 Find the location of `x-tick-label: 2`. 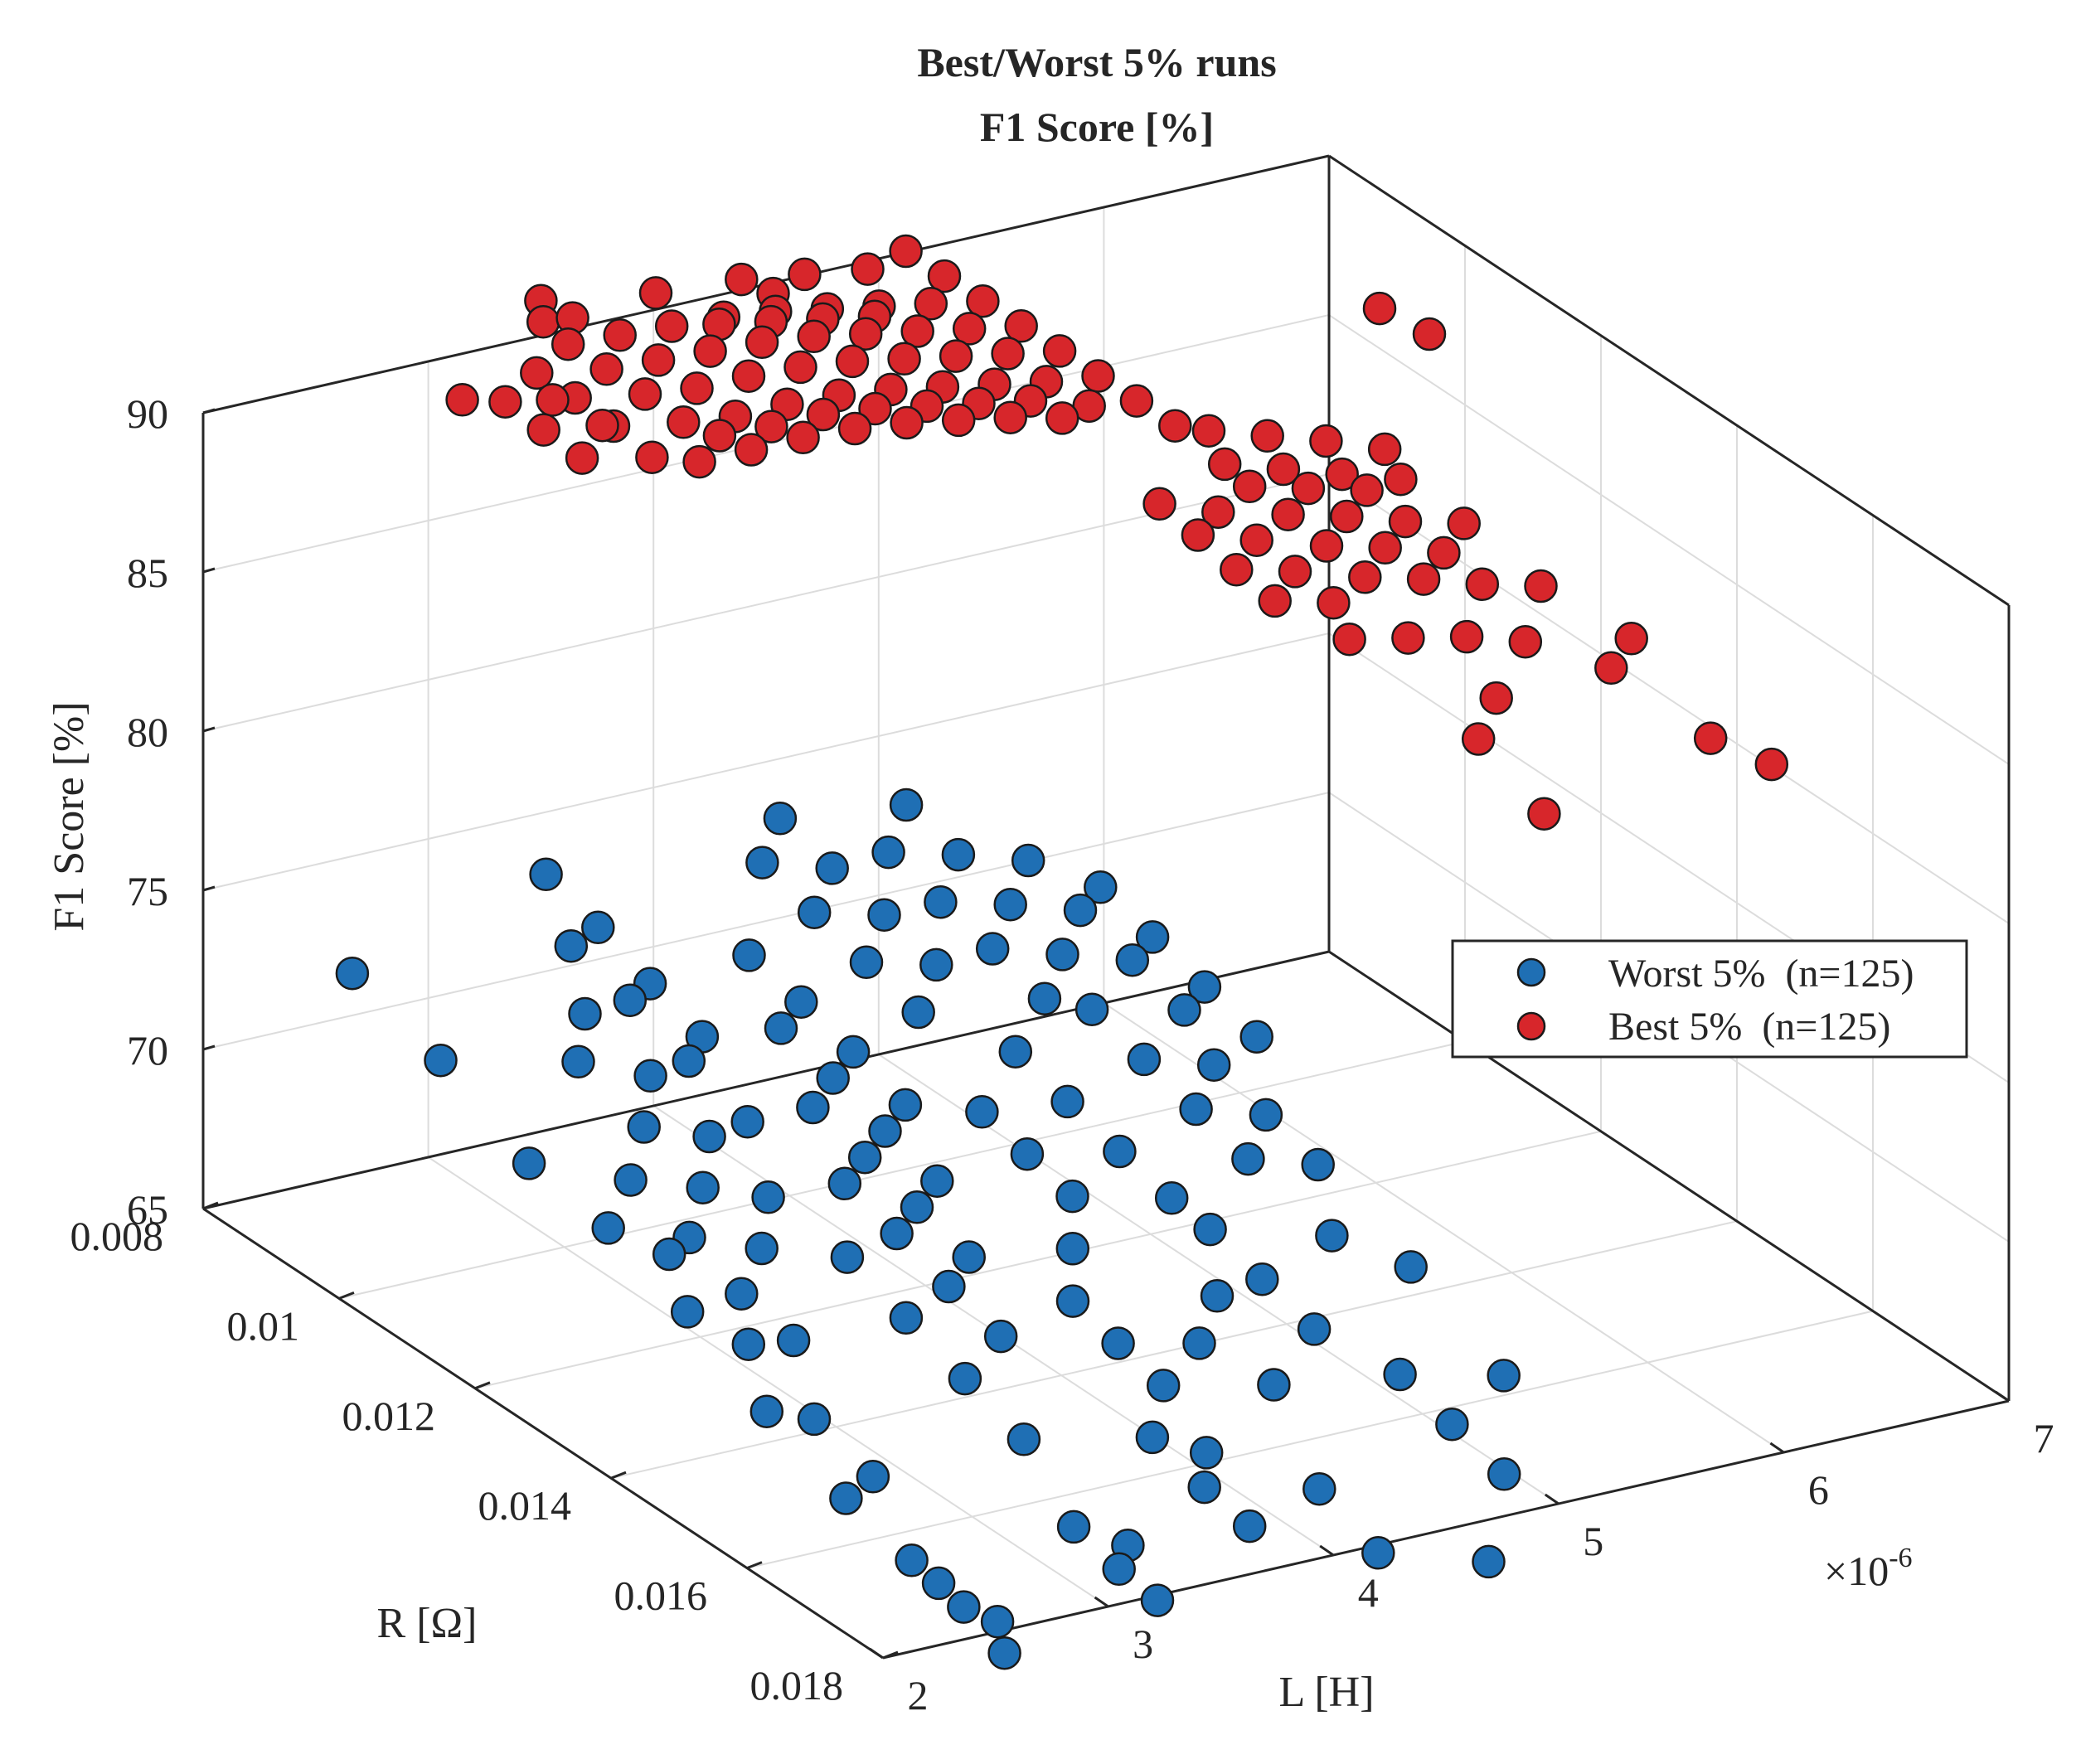

x-tick-label: 2 is located at coordinates (918, 1695).